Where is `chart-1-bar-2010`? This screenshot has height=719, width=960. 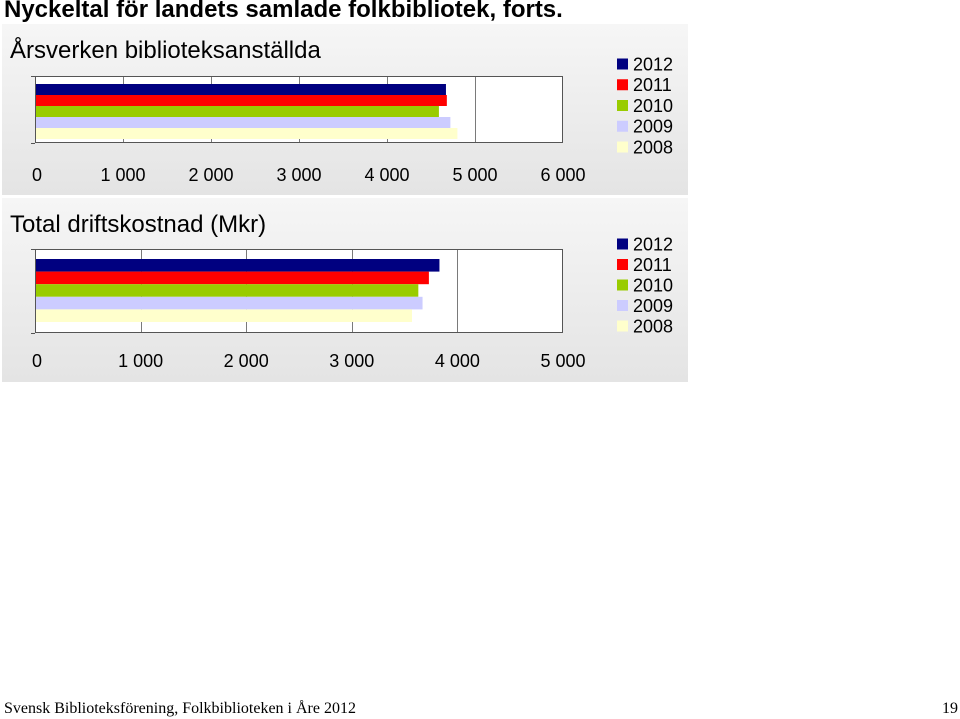 chart-1-bar-2010 is located at coordinates (237, 111).